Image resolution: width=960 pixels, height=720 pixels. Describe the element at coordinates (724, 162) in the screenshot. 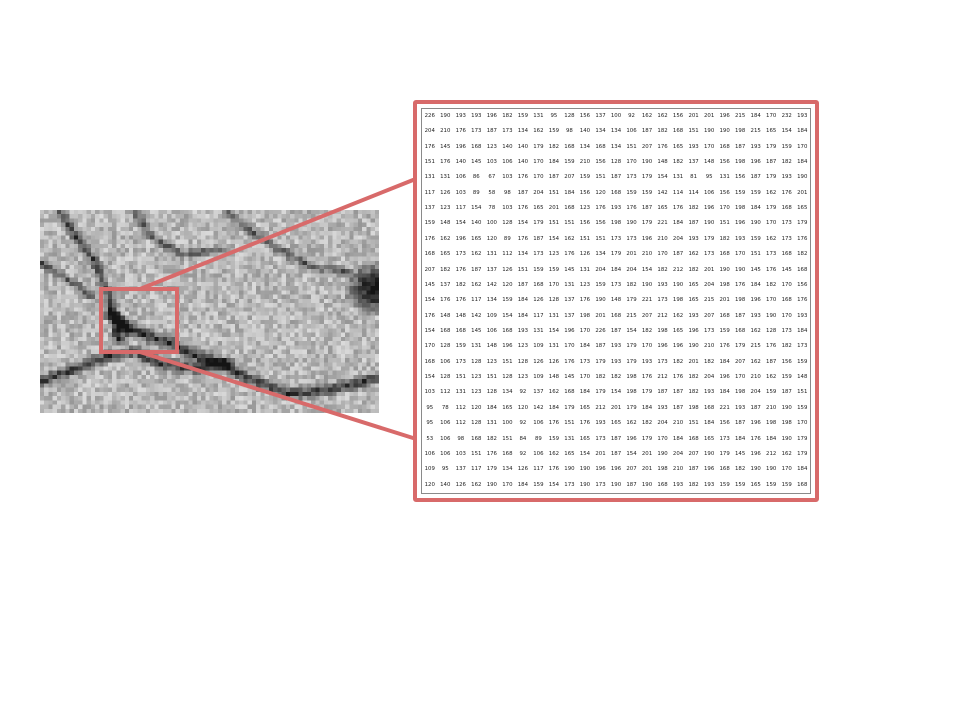

I see `matrix-cell: 156` at that location.